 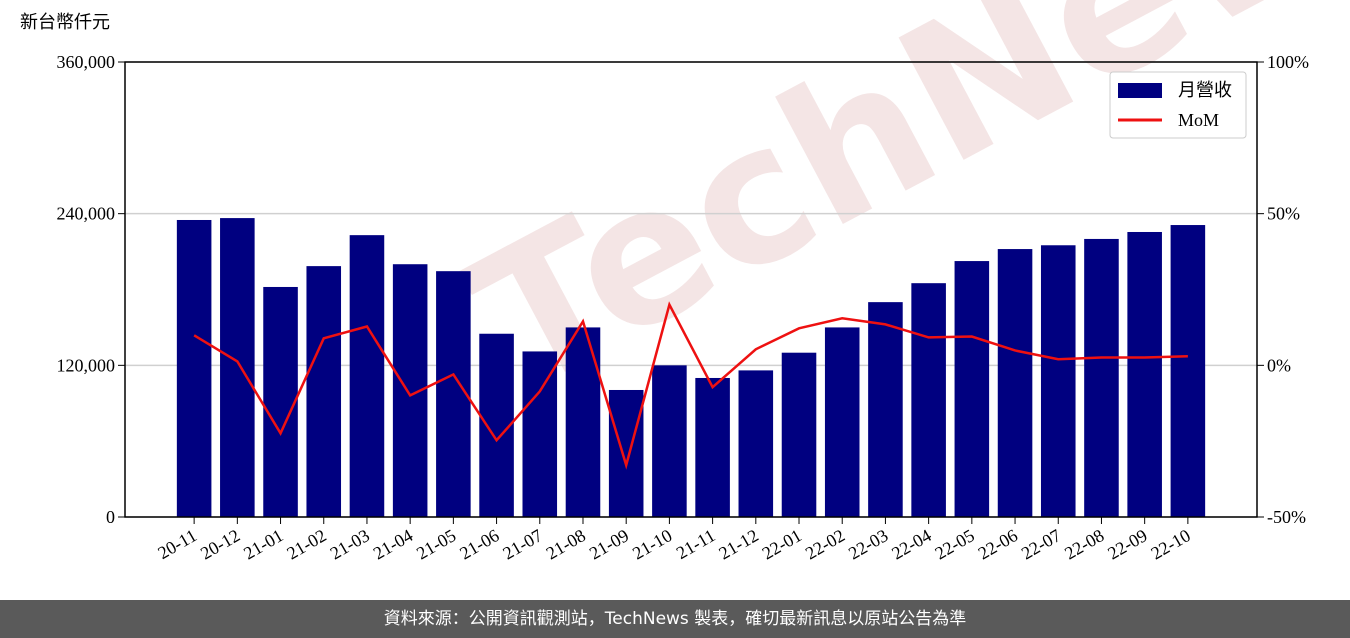 I want to click on x-tick-label: 22-07, so click(x=1041, y=544).